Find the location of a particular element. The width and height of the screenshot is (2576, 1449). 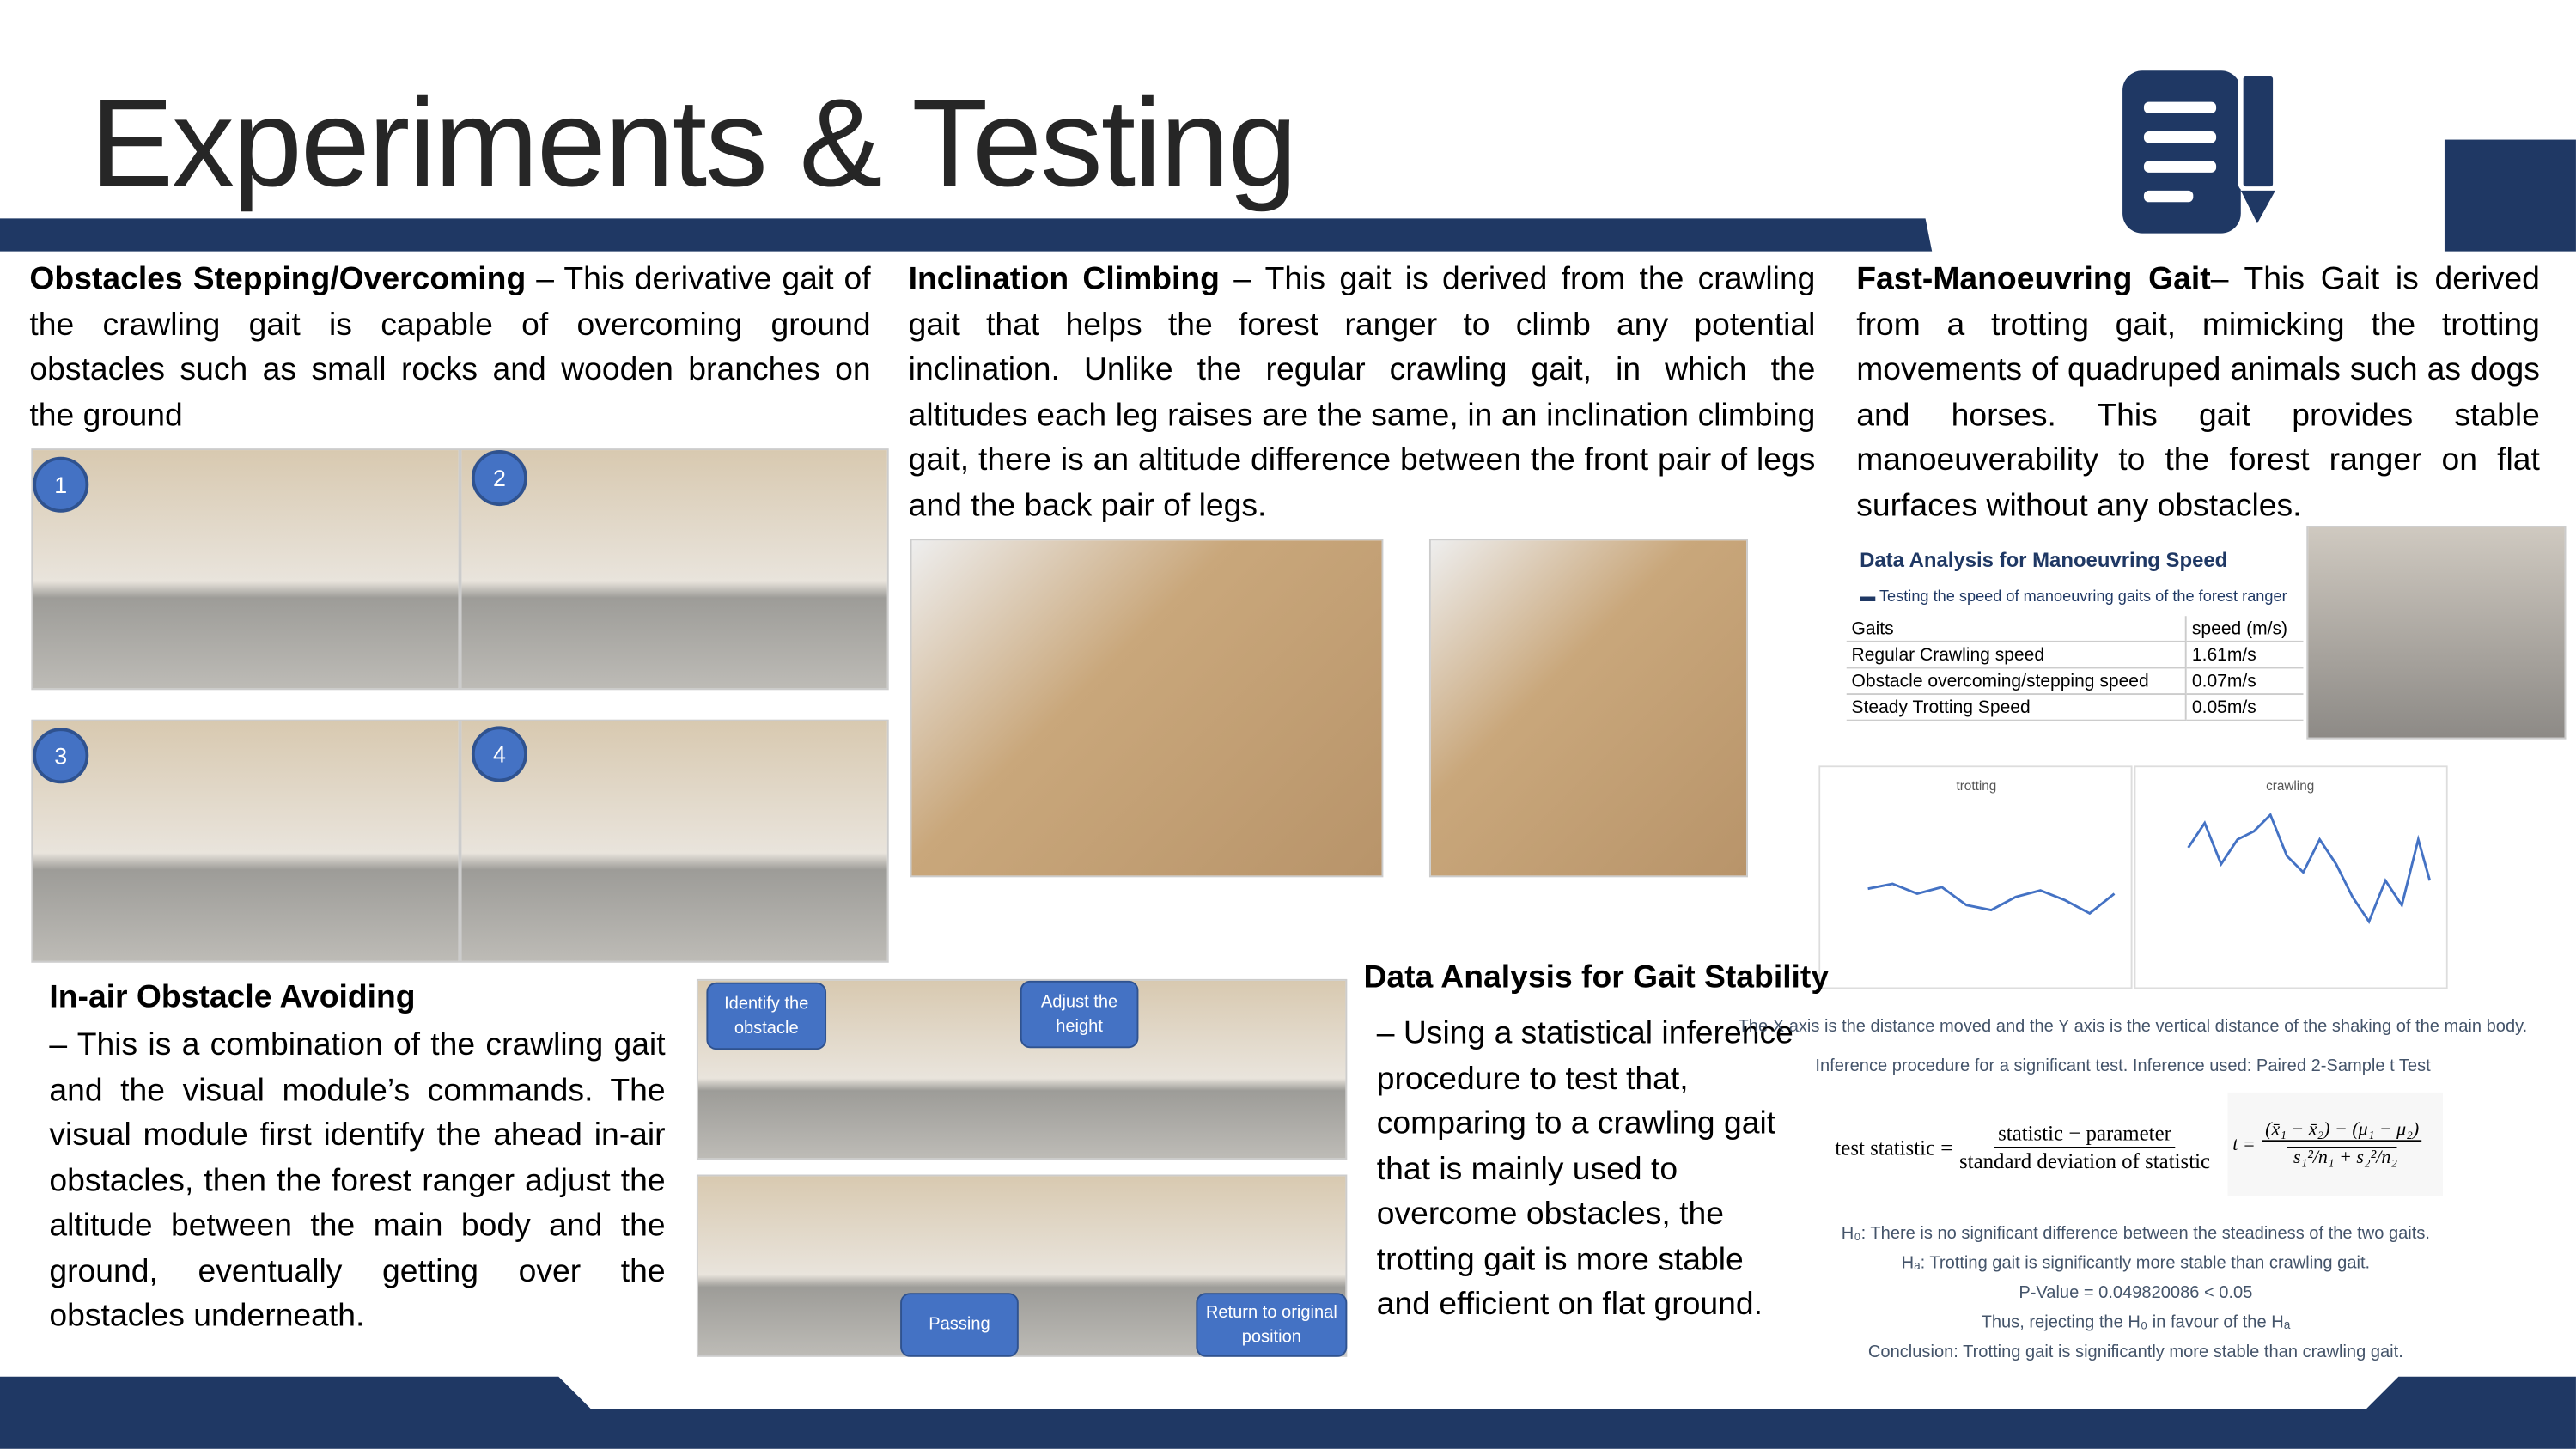

table-cell: Obstacle overcoming/stepping speed is located at coordinates (2016, 681).